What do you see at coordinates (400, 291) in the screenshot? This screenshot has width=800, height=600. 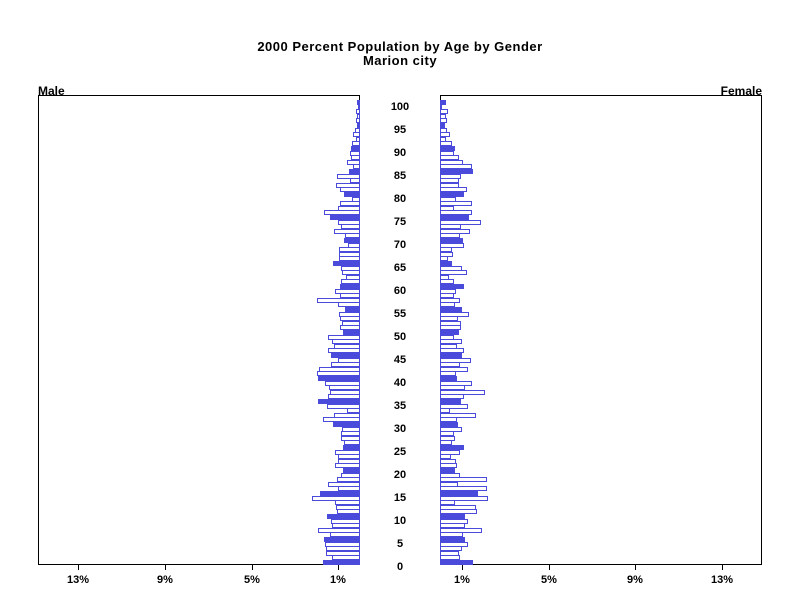 I see `age-tick-label-60: 60` at bounding box center [400, 291].